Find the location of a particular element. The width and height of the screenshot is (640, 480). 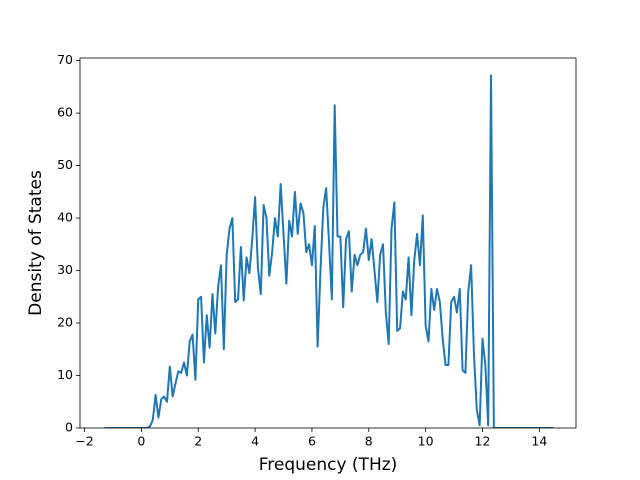

x-tick-label: 8 is located at coordinates (369, 441).